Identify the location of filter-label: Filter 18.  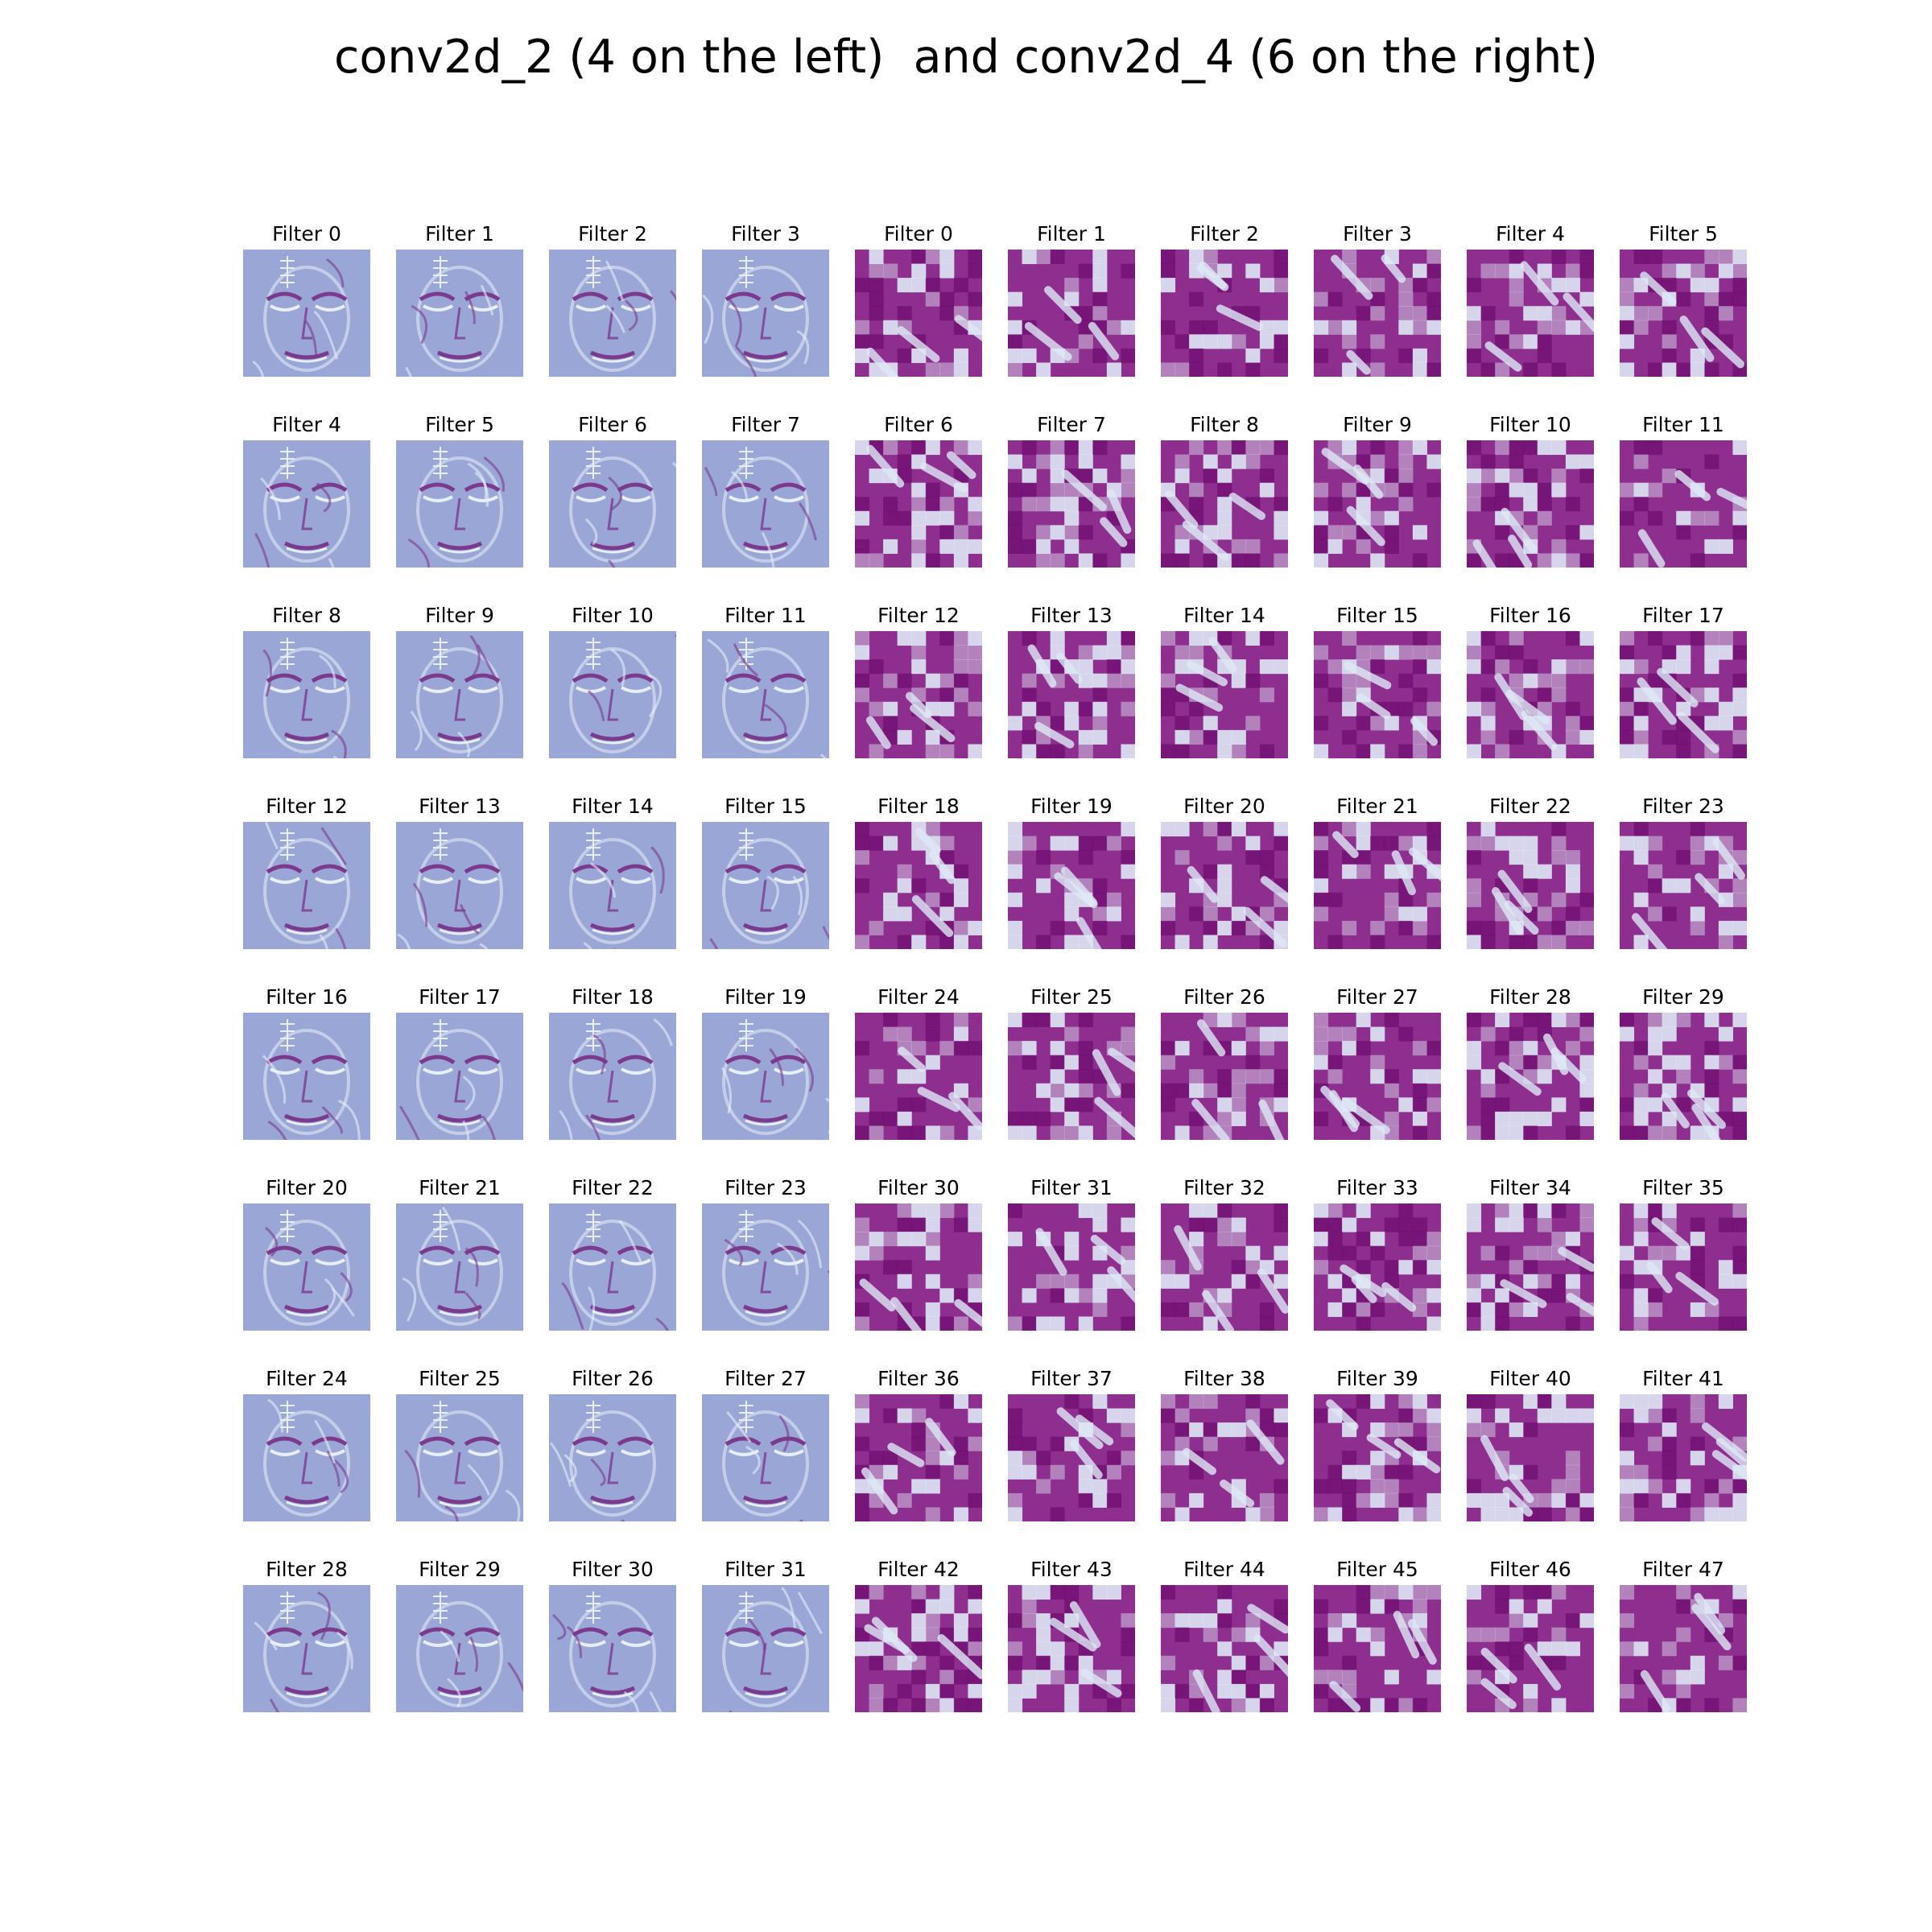
(918, 806).